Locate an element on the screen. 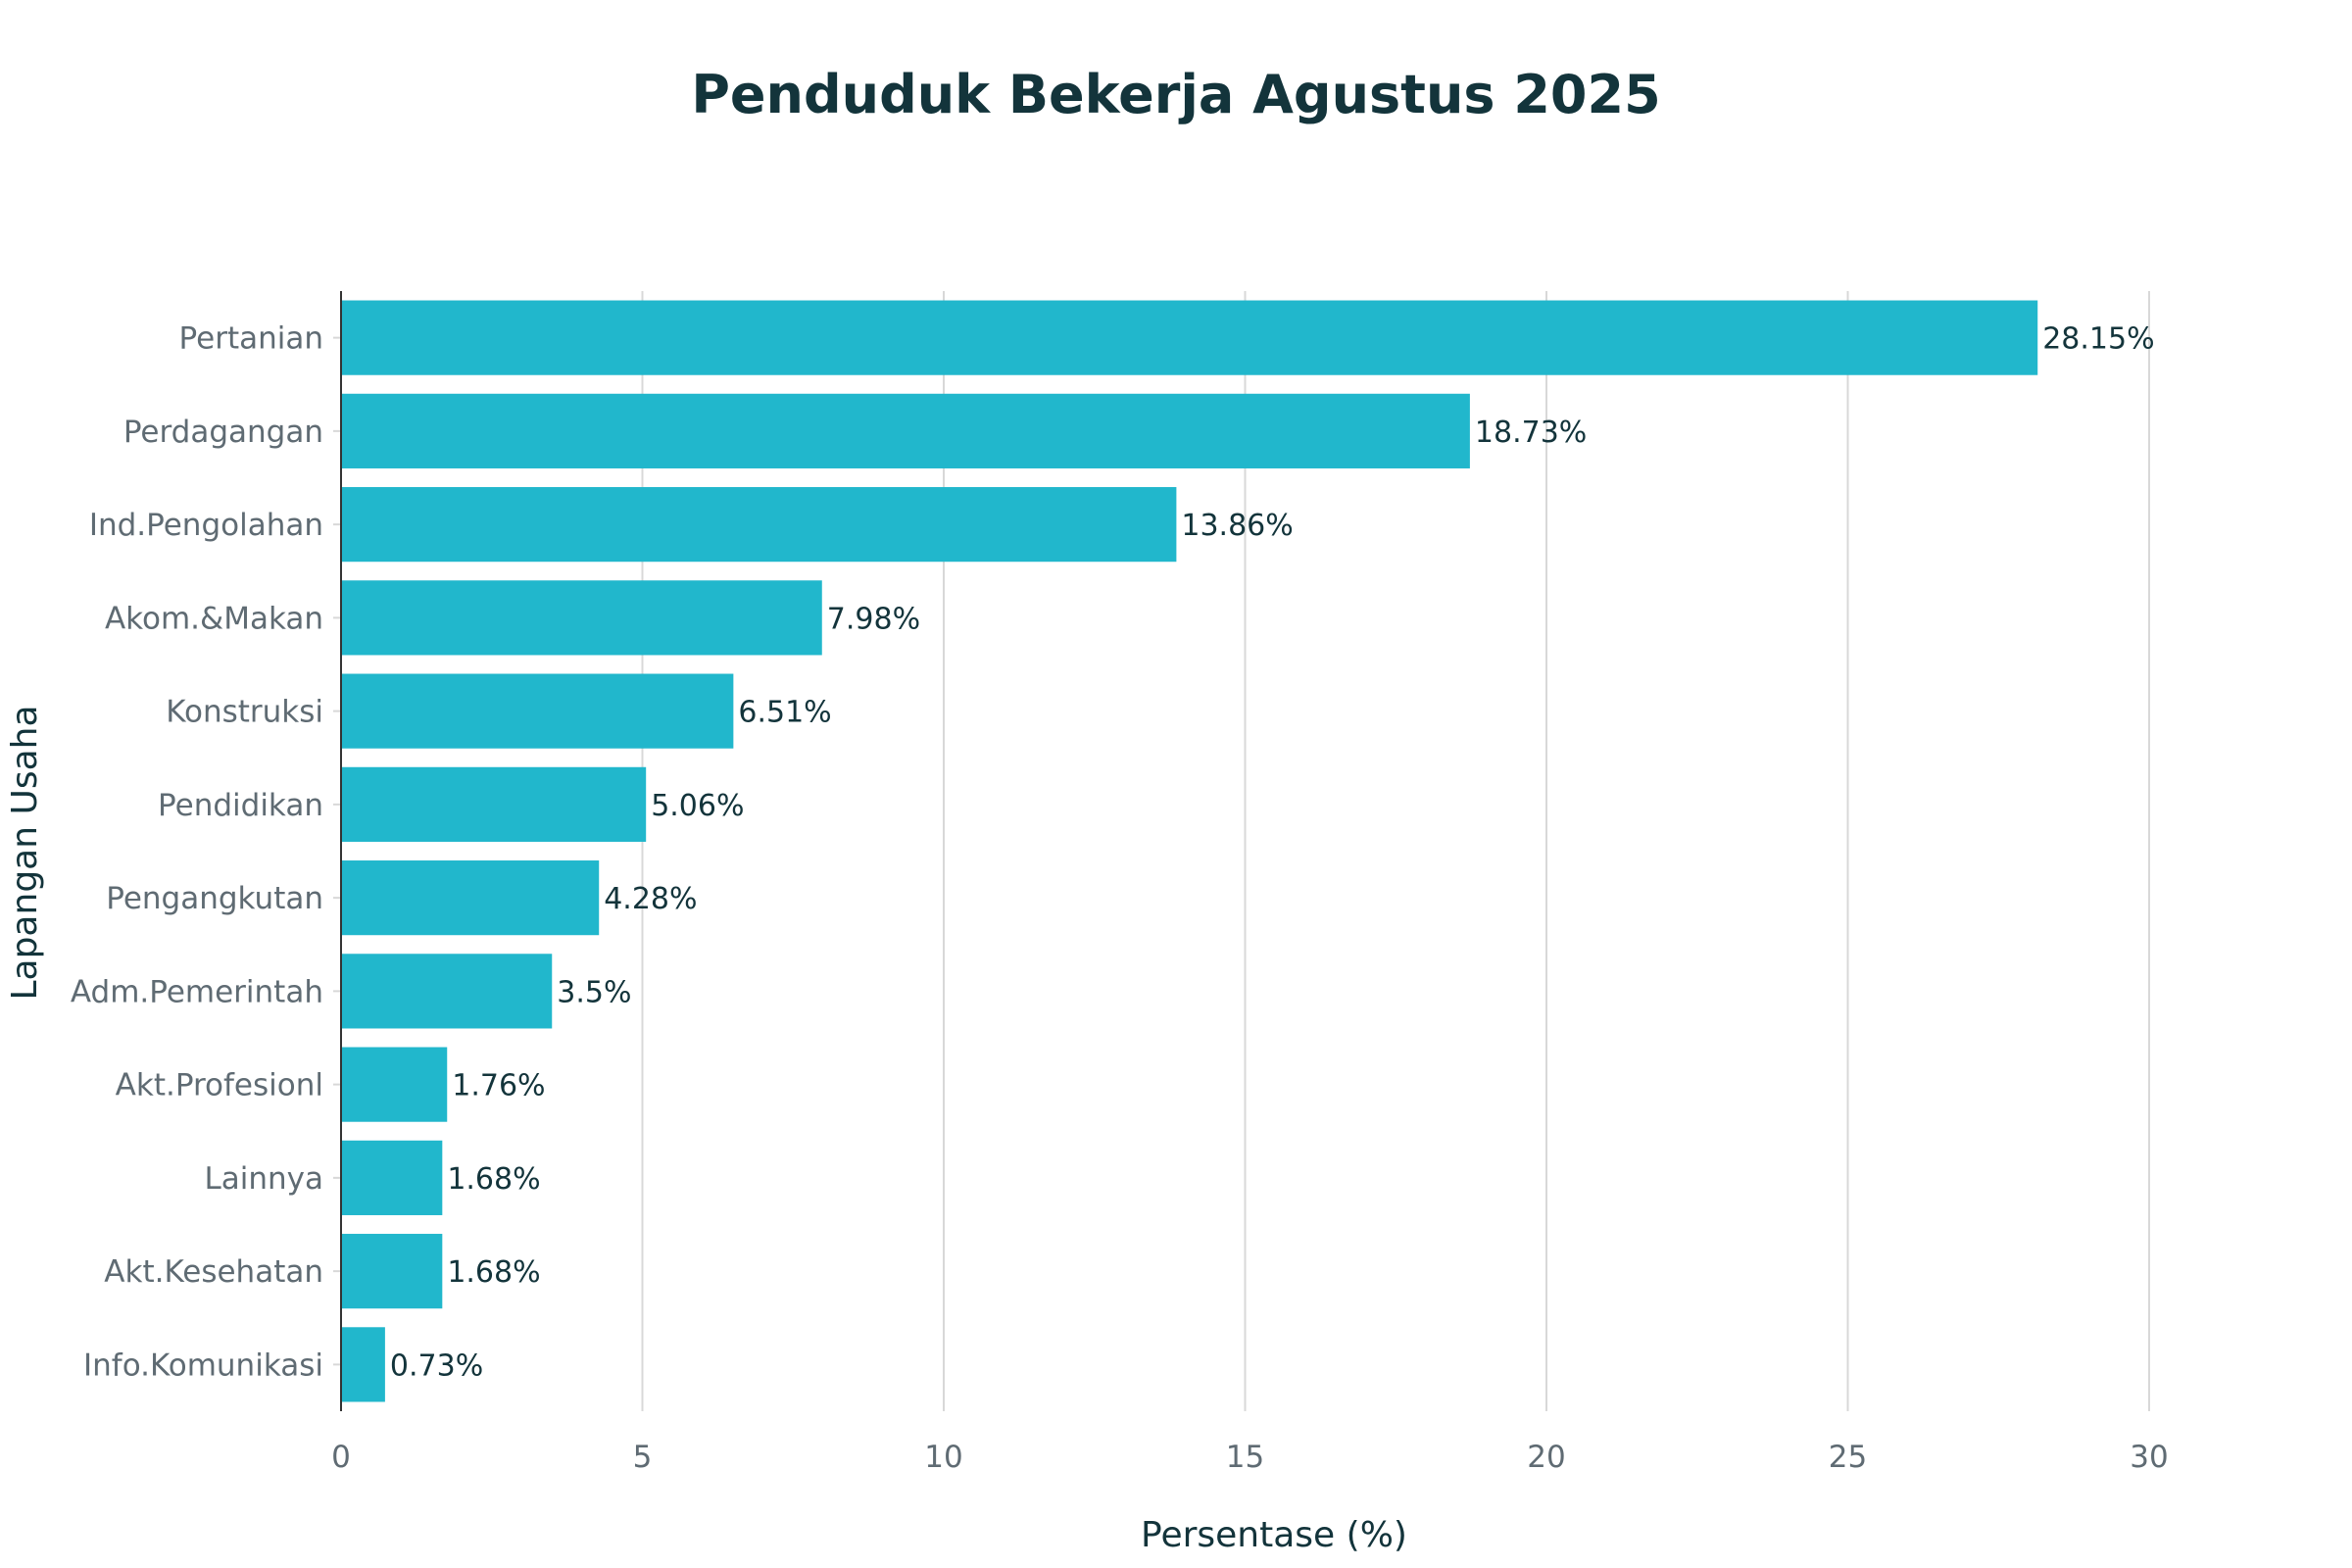 This screenshot has height=1568, width=2352. x-tick-label: 15 is located at coordinates (1245, 1457).